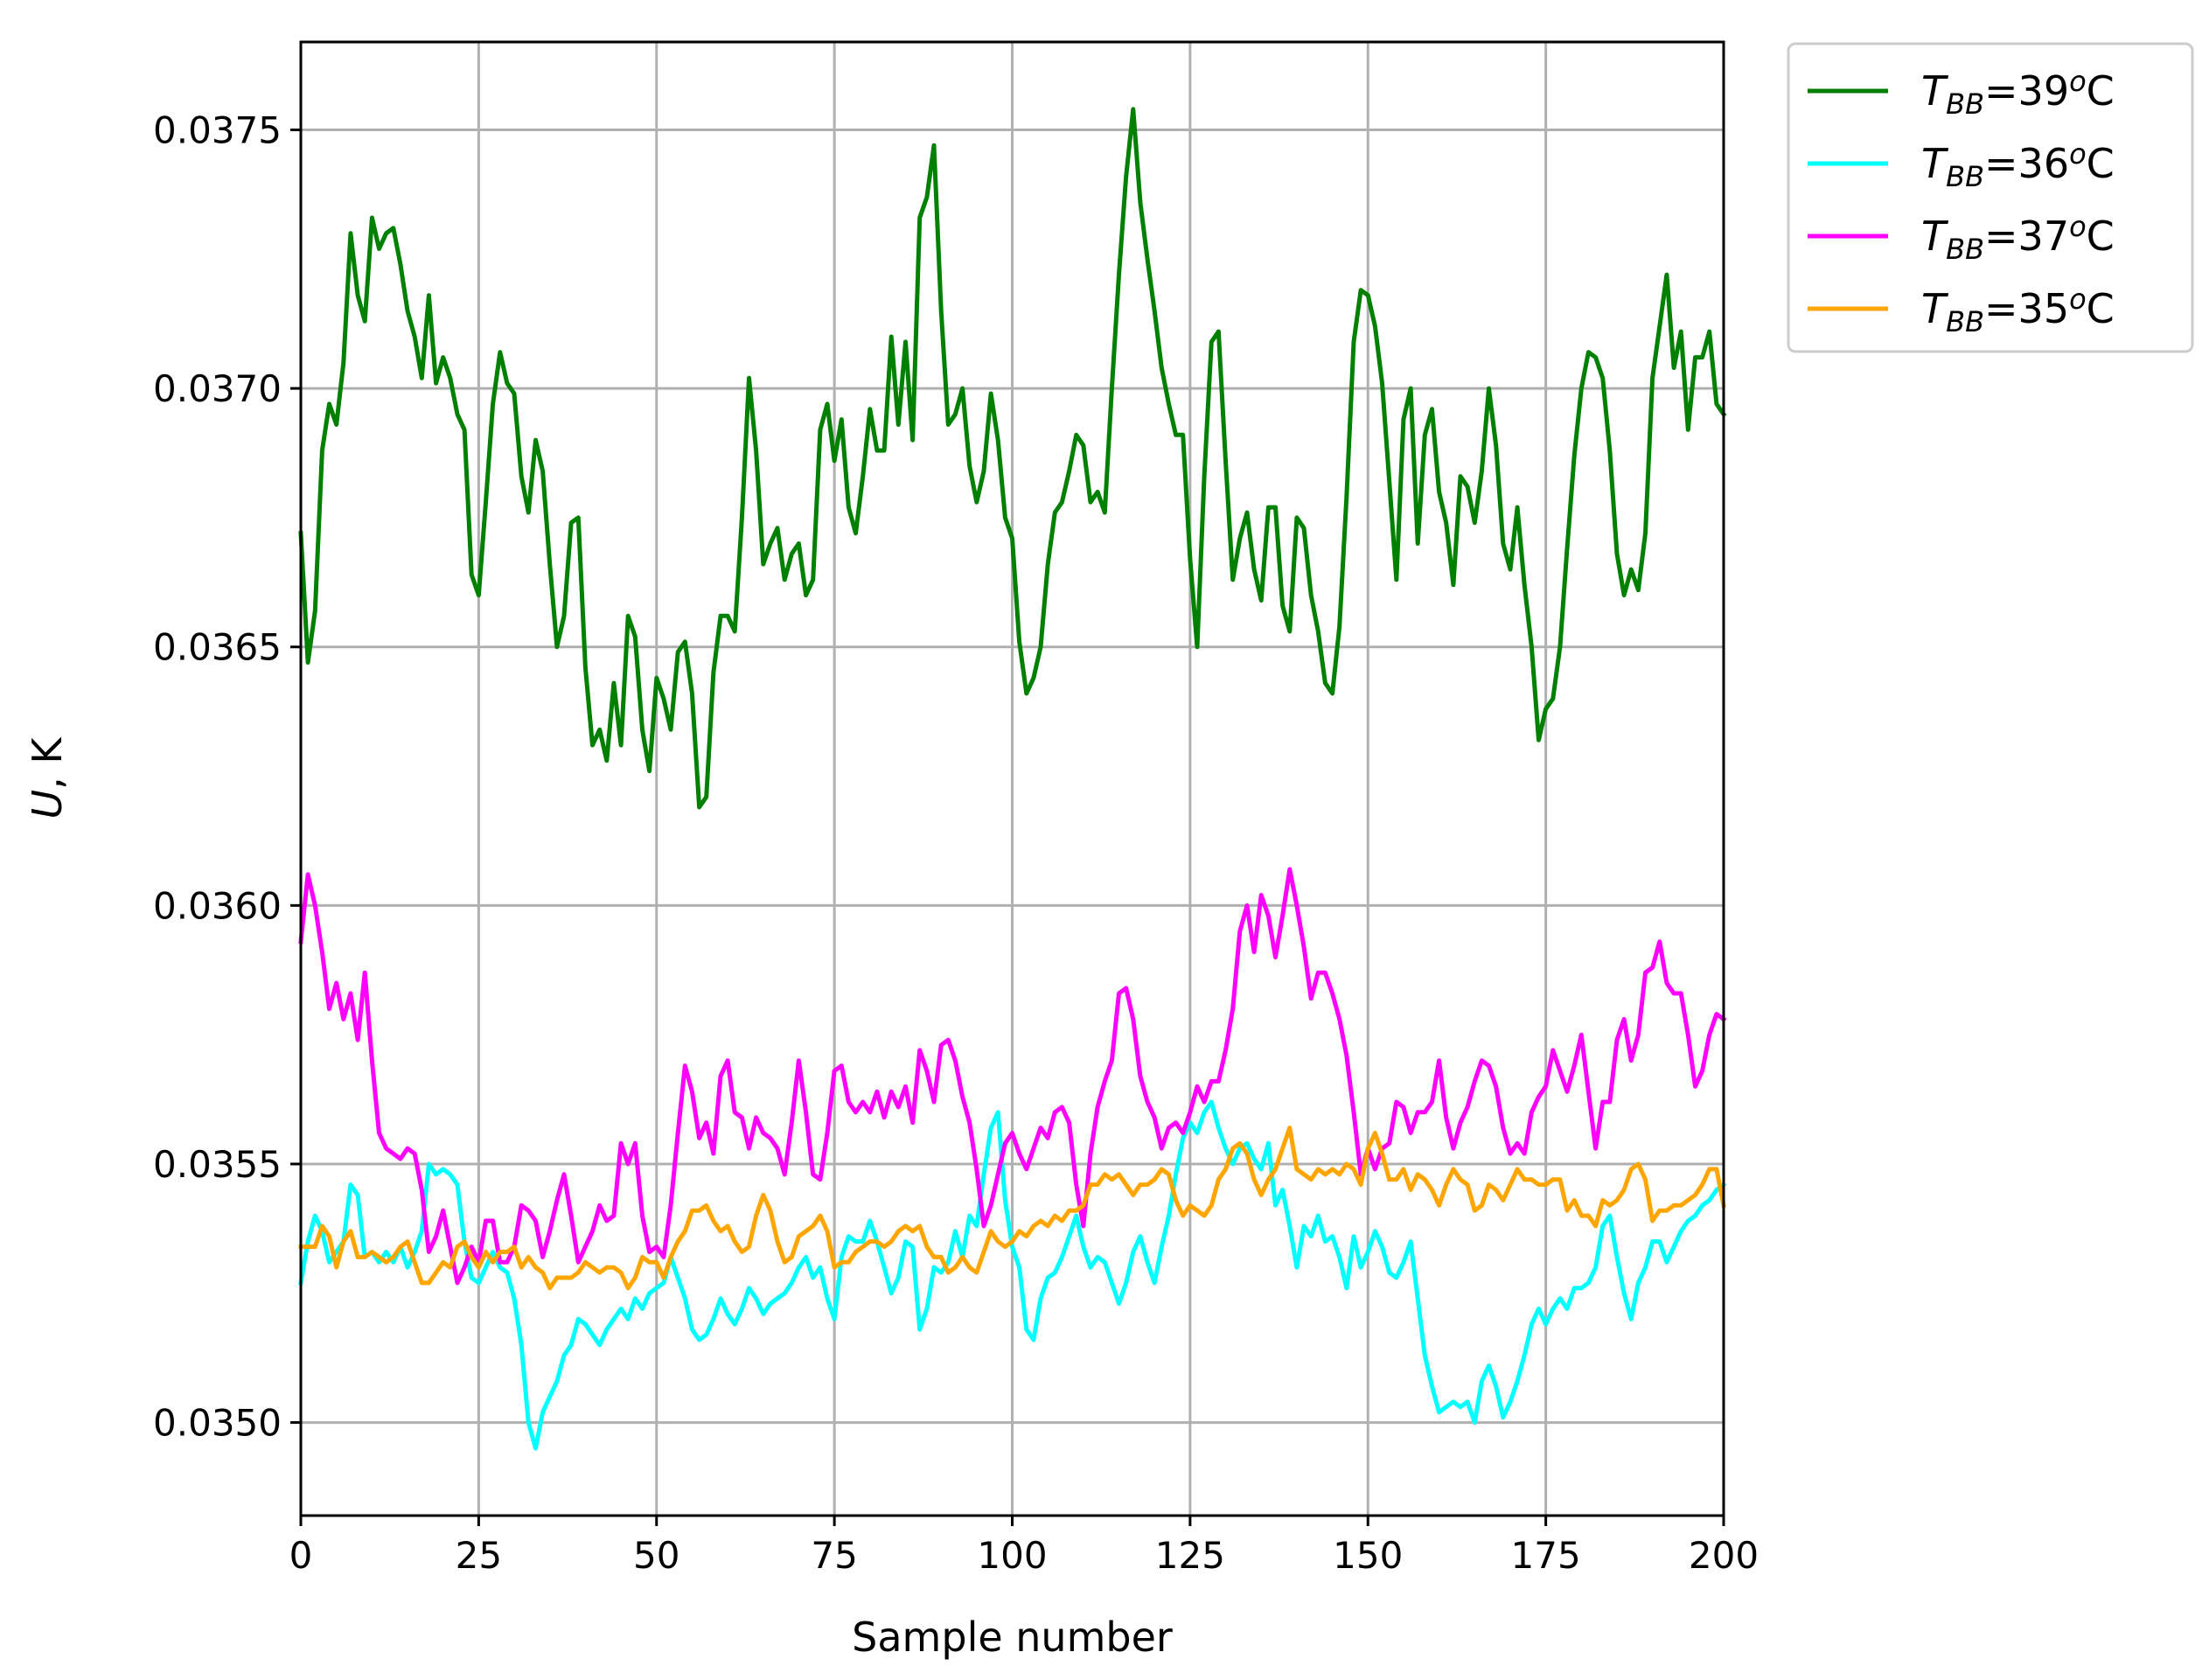 Image resolution: width=2202 pixels, height=1680 pixels. What do you see at coordinates (47, 804) in the screenshot?
I see `y-axis-label-symbol: U` at bounding box center [47, 804].